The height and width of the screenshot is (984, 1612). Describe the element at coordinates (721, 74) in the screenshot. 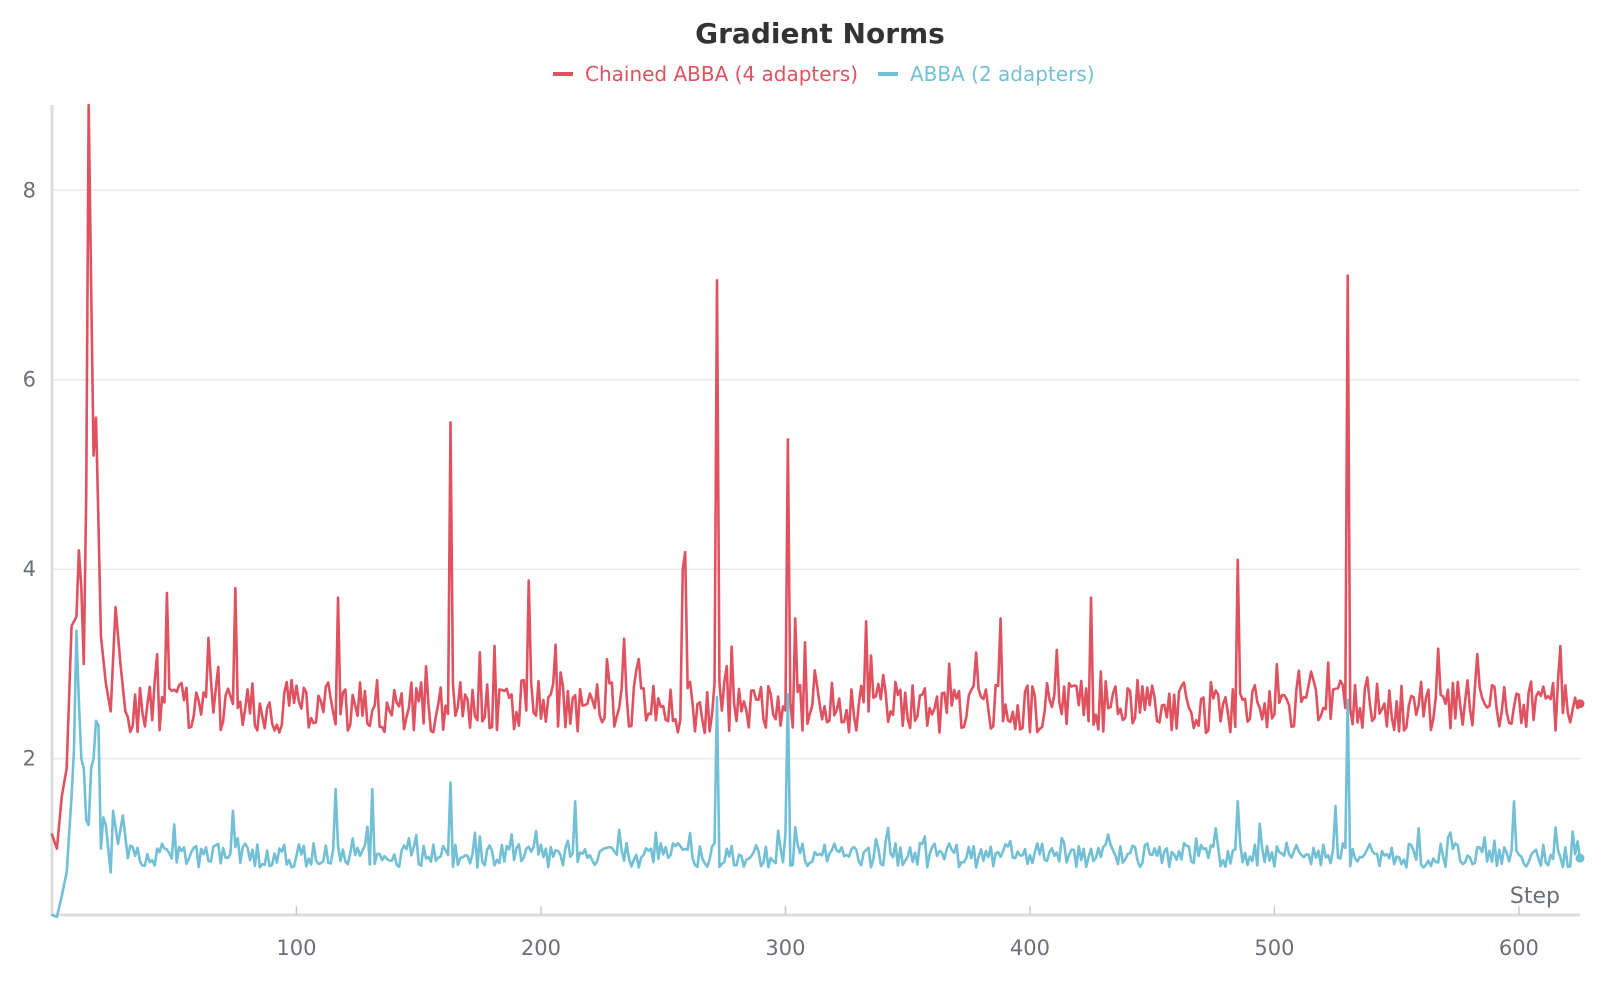

I see `legend-label-chained-abba: Chained ABBA (4 adapters)` at that location.